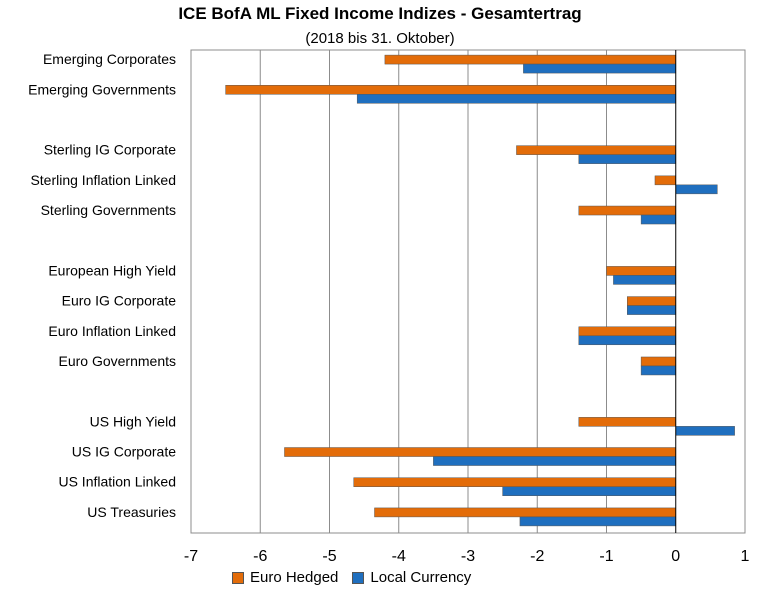 The height and width of the screenshot is (602, 760). I want to click on category-label: US Treasuries, so click(131, 512).